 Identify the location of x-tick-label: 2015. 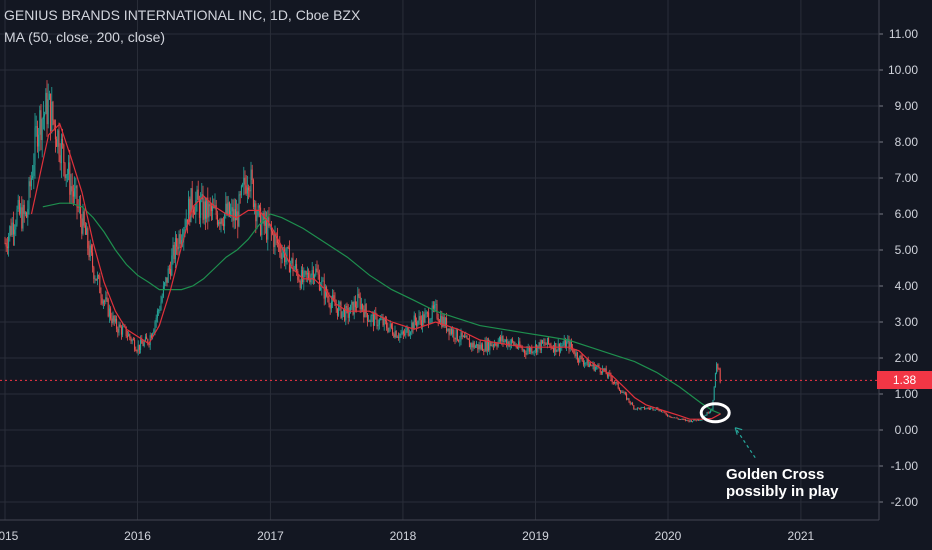
(9, 536).